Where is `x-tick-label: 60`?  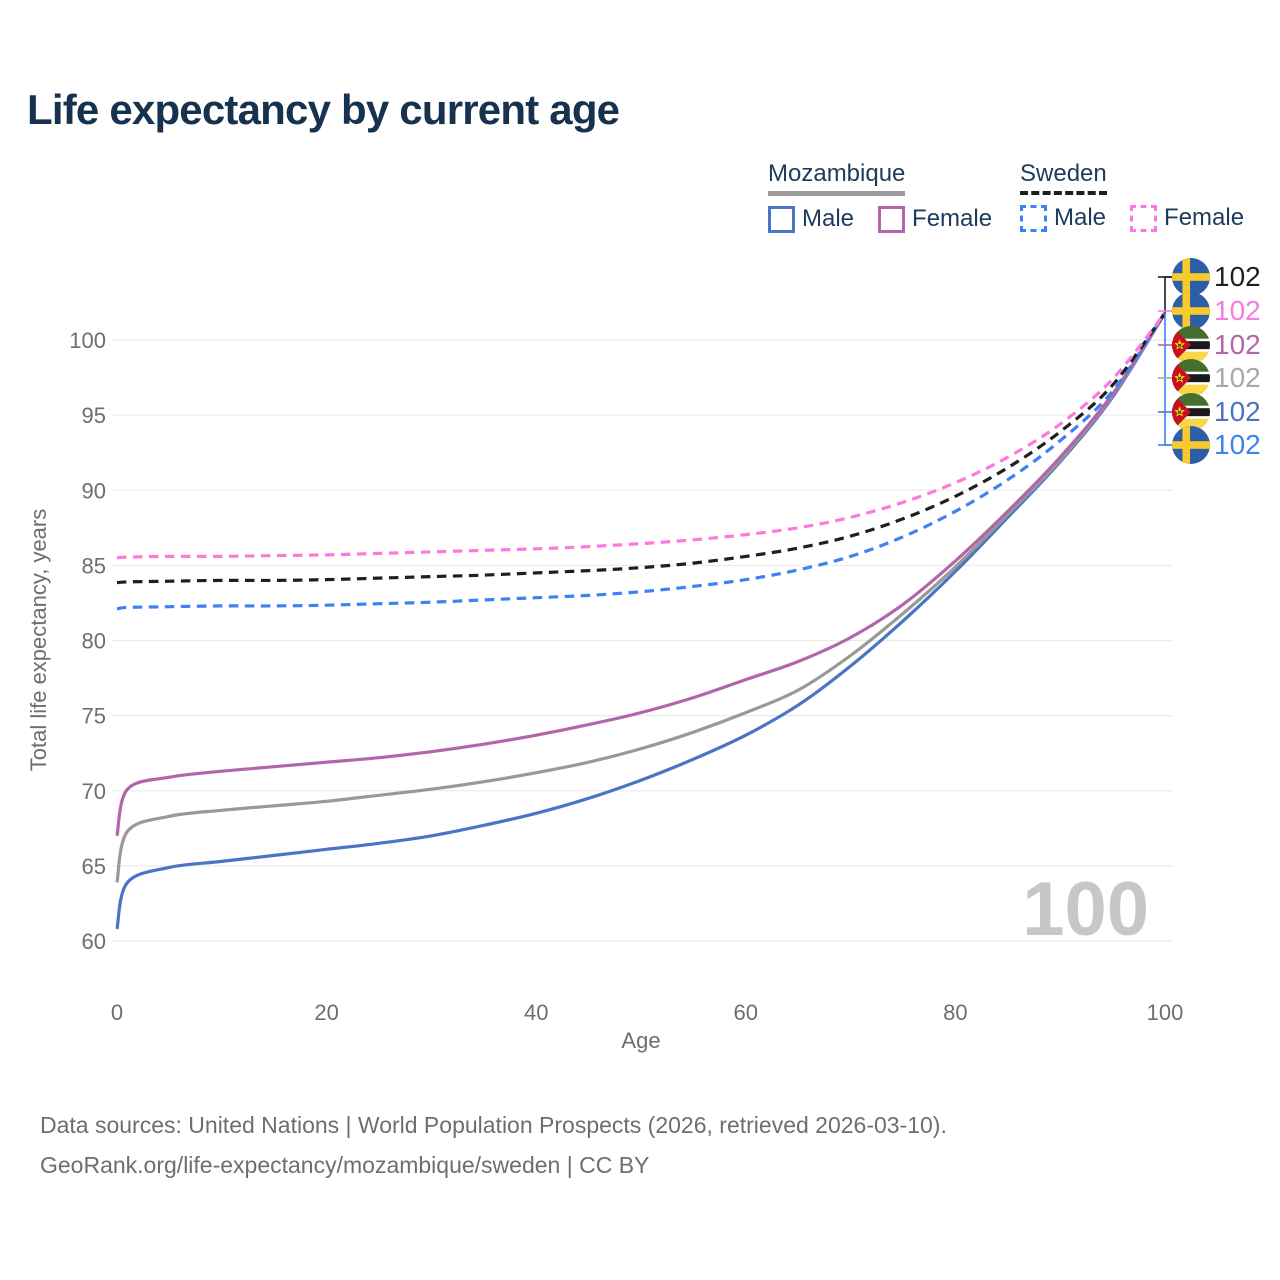
x-tick-label: 60 is located at coordinates (746, 1012).